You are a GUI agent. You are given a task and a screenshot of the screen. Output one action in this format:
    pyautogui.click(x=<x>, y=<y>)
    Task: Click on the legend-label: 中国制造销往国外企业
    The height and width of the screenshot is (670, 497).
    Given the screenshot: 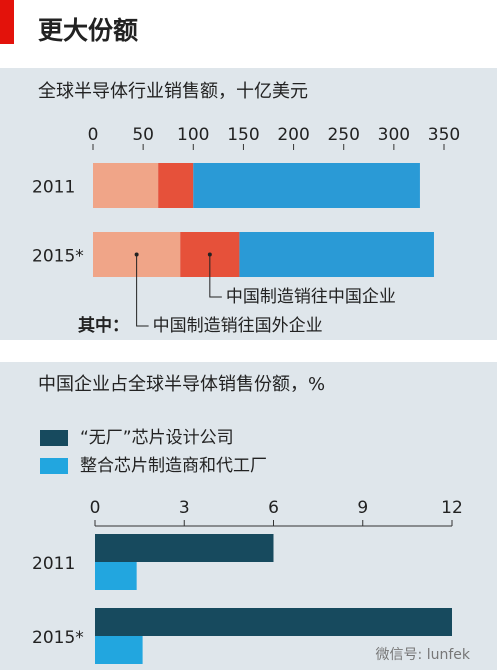 What is the action you would take?
    pyautogui.click(x=238, y=326)
    